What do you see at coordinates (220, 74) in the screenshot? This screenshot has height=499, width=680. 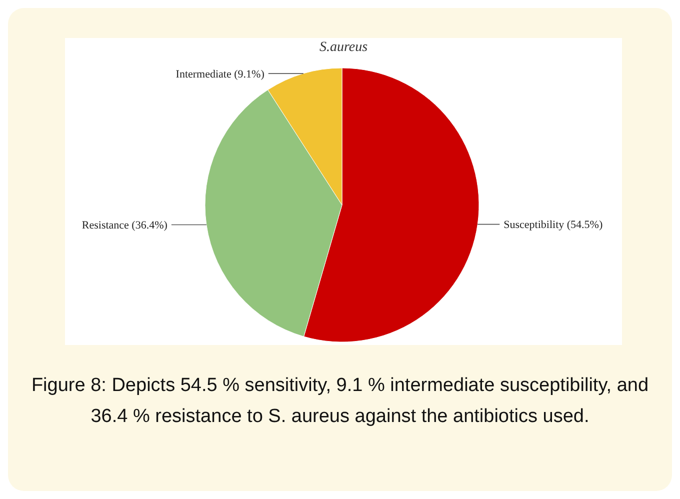 I see `slice-label: Intermediate (9.1%)` at bounding box center [220, 74].